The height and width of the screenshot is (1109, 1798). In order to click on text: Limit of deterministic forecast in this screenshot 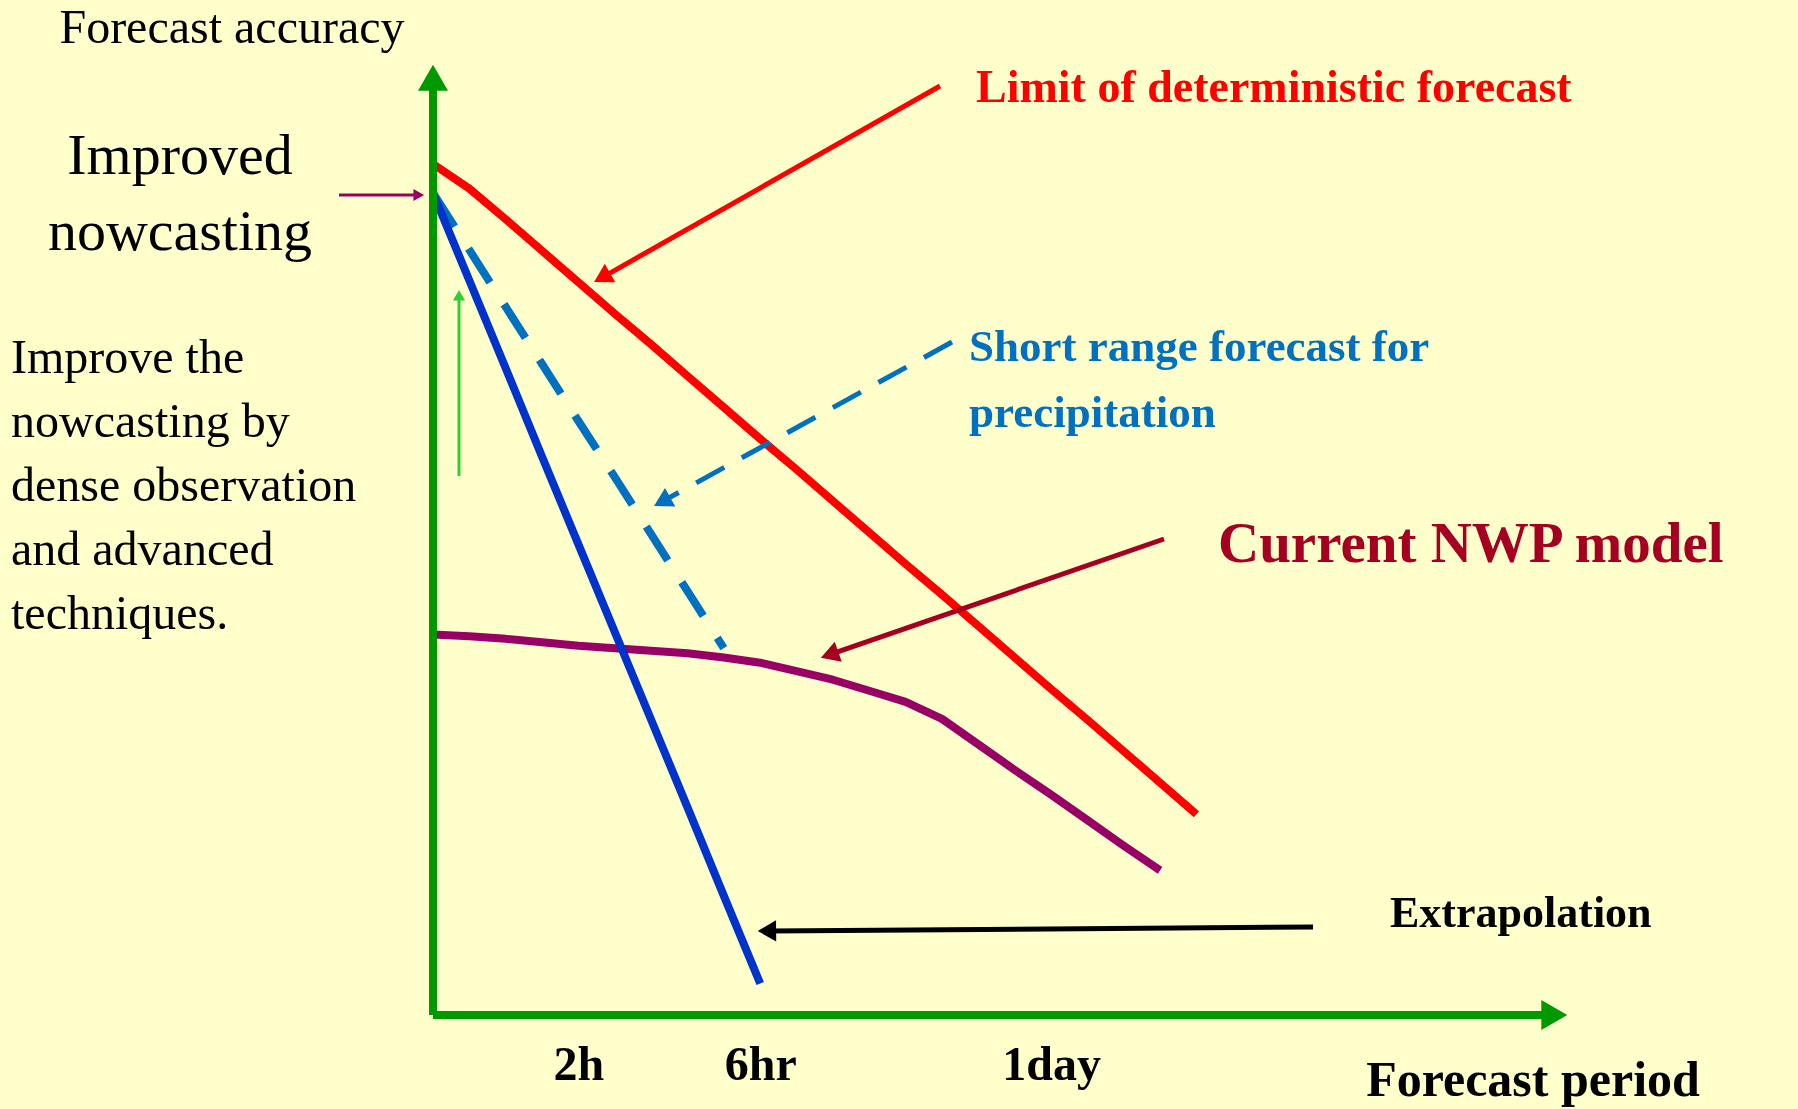, I will do `click(1274, 86)`.